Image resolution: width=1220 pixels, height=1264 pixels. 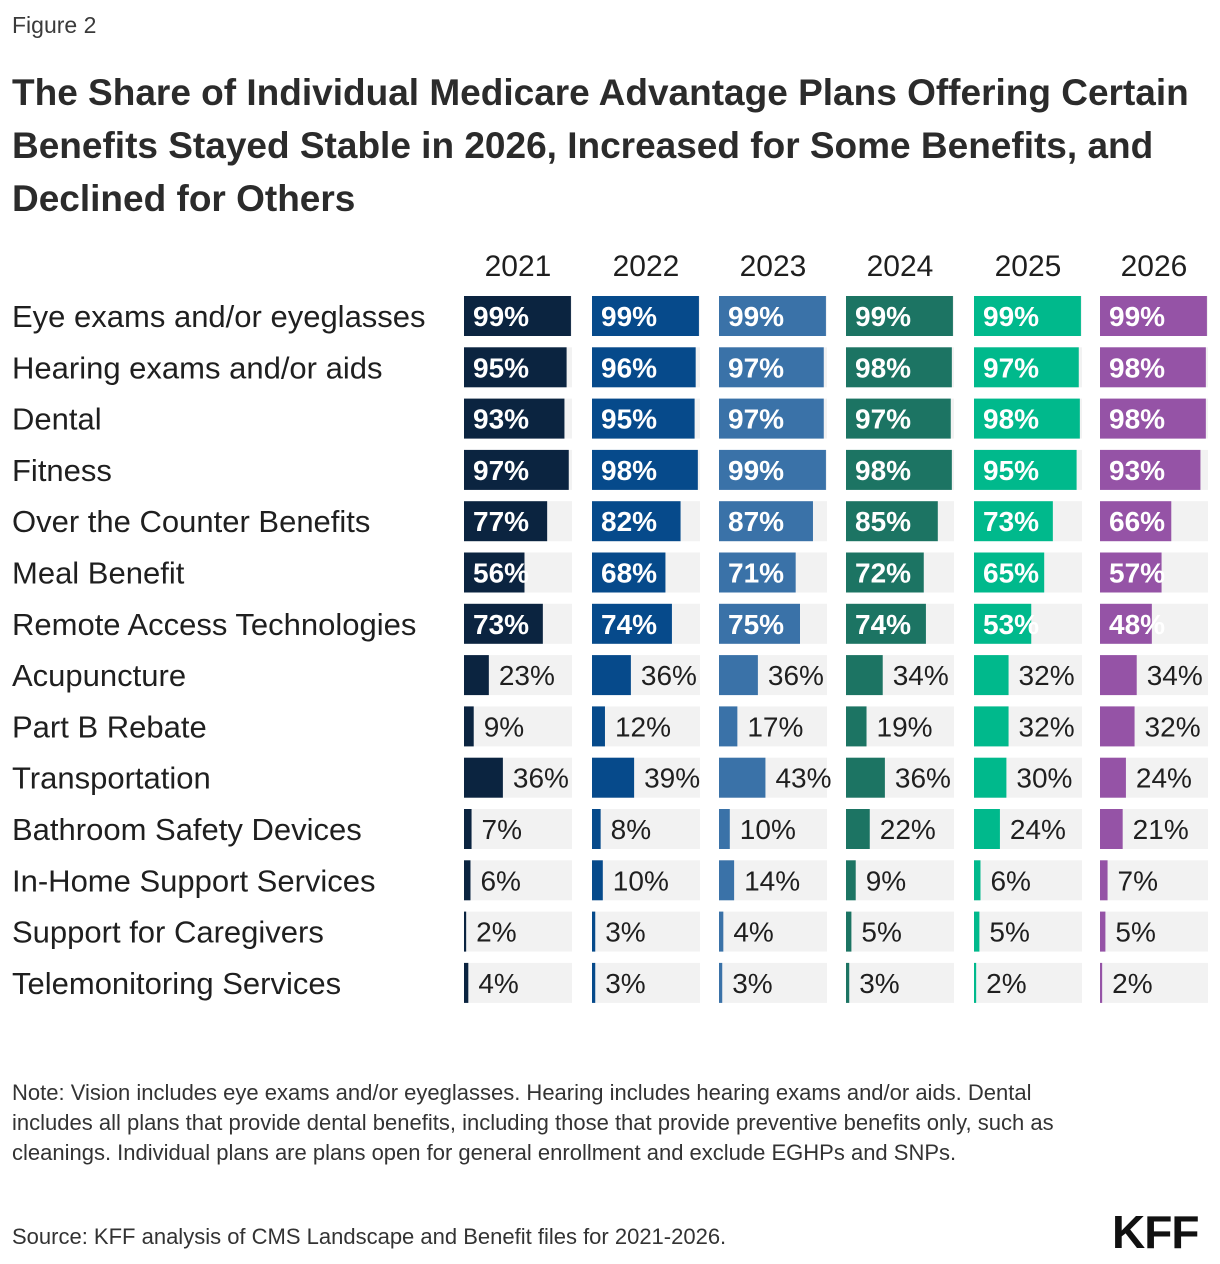 I want to click on year-header-2023: 2023, so click(x=773, y=266).